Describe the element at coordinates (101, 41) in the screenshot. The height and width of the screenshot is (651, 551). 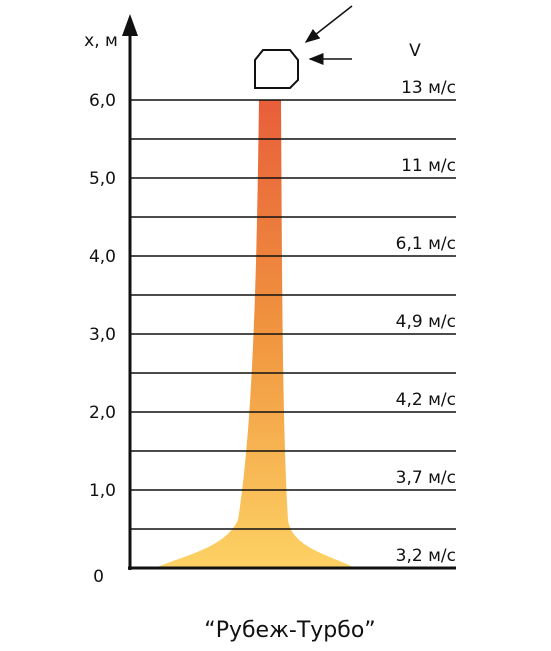
I see `axis-label: x, м` at that location.